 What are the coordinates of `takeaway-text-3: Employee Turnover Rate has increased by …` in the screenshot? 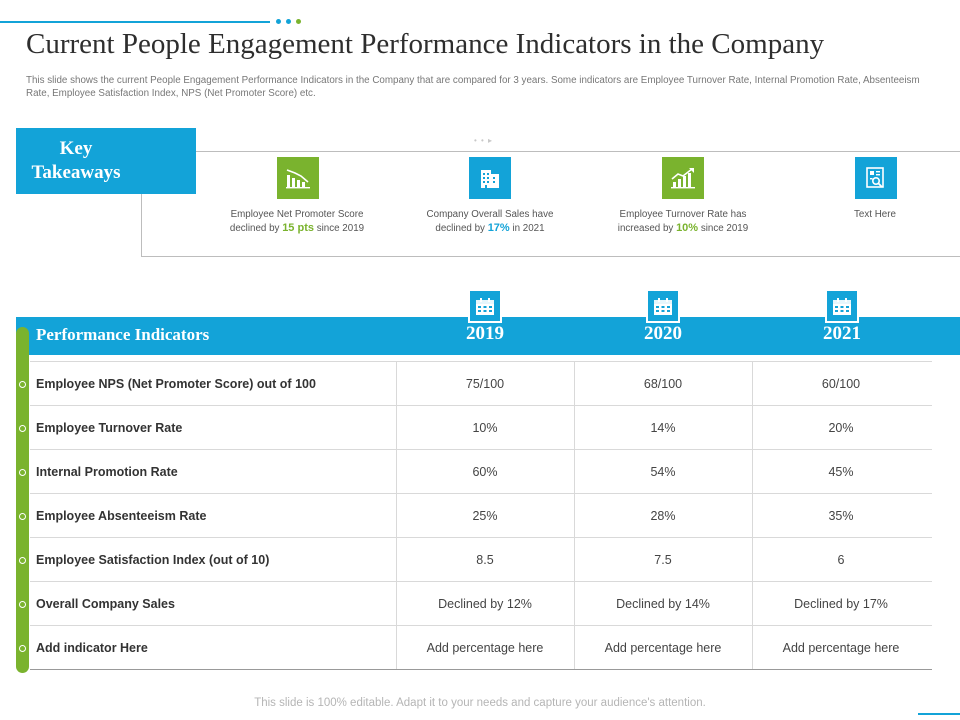 It's located at (683, 221).